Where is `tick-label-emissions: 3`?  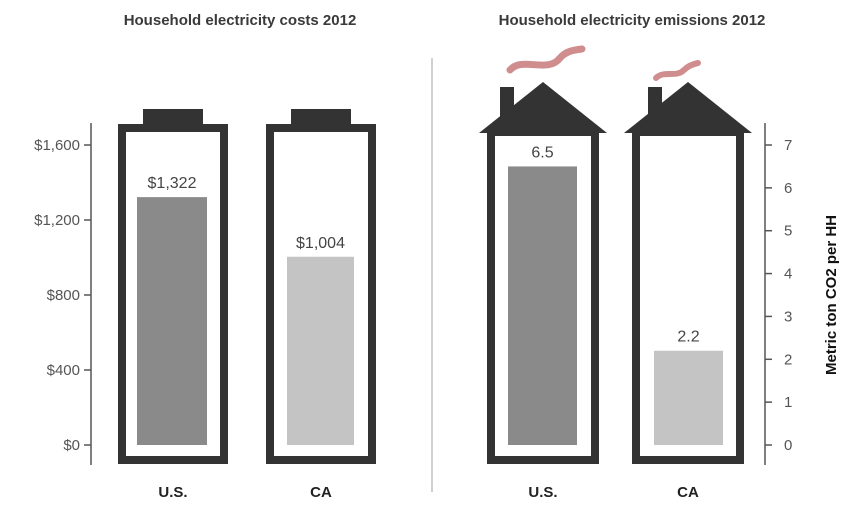 tick-label-emissions: 3 is located at coordinates (788, 316).